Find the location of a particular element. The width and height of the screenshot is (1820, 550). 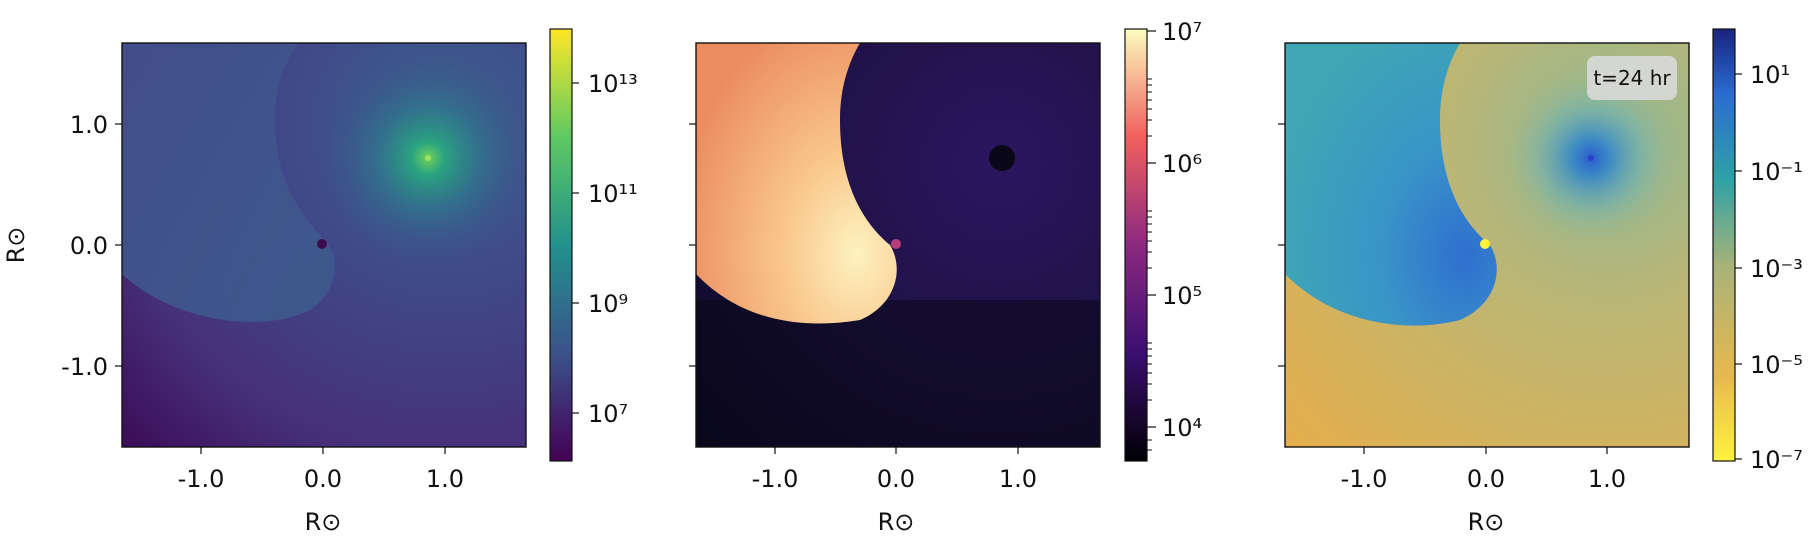

panel-2-x-axis-label: R⊙ is located at coordinates (896, 522).